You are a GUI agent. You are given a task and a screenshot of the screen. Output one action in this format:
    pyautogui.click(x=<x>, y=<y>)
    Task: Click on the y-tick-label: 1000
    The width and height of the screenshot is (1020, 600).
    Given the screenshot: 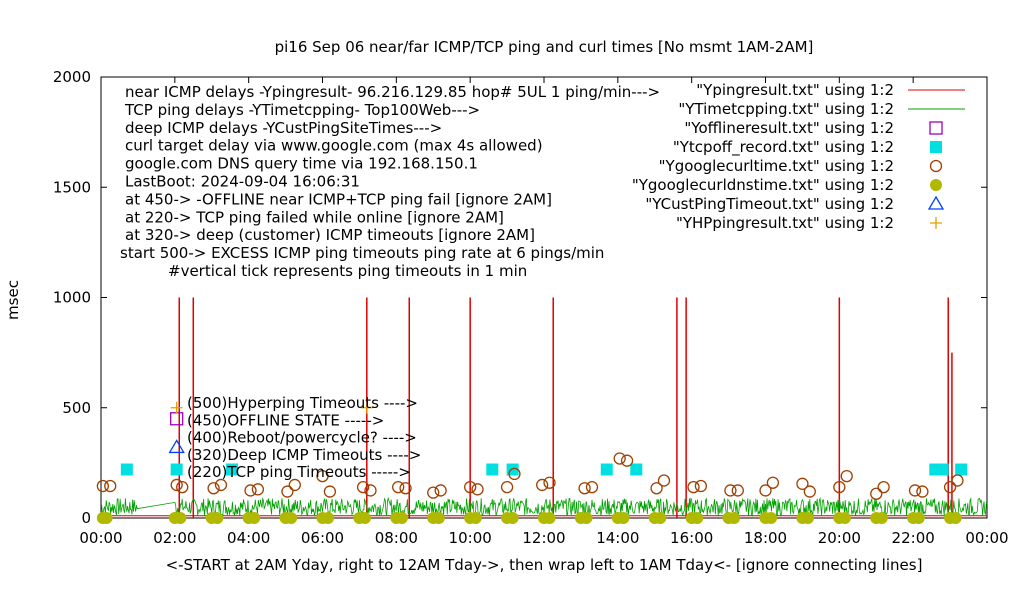 What is the action you would take?
    pyautogui.click(x=72, y=298)
    